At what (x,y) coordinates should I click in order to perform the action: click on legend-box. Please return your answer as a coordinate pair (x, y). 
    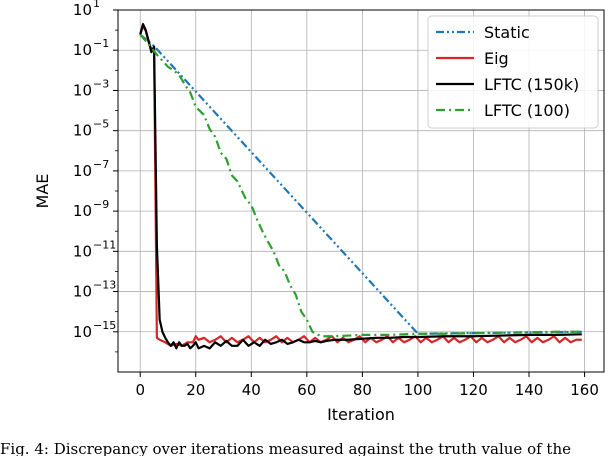
    Looking at the image, I should click on (513, 72).